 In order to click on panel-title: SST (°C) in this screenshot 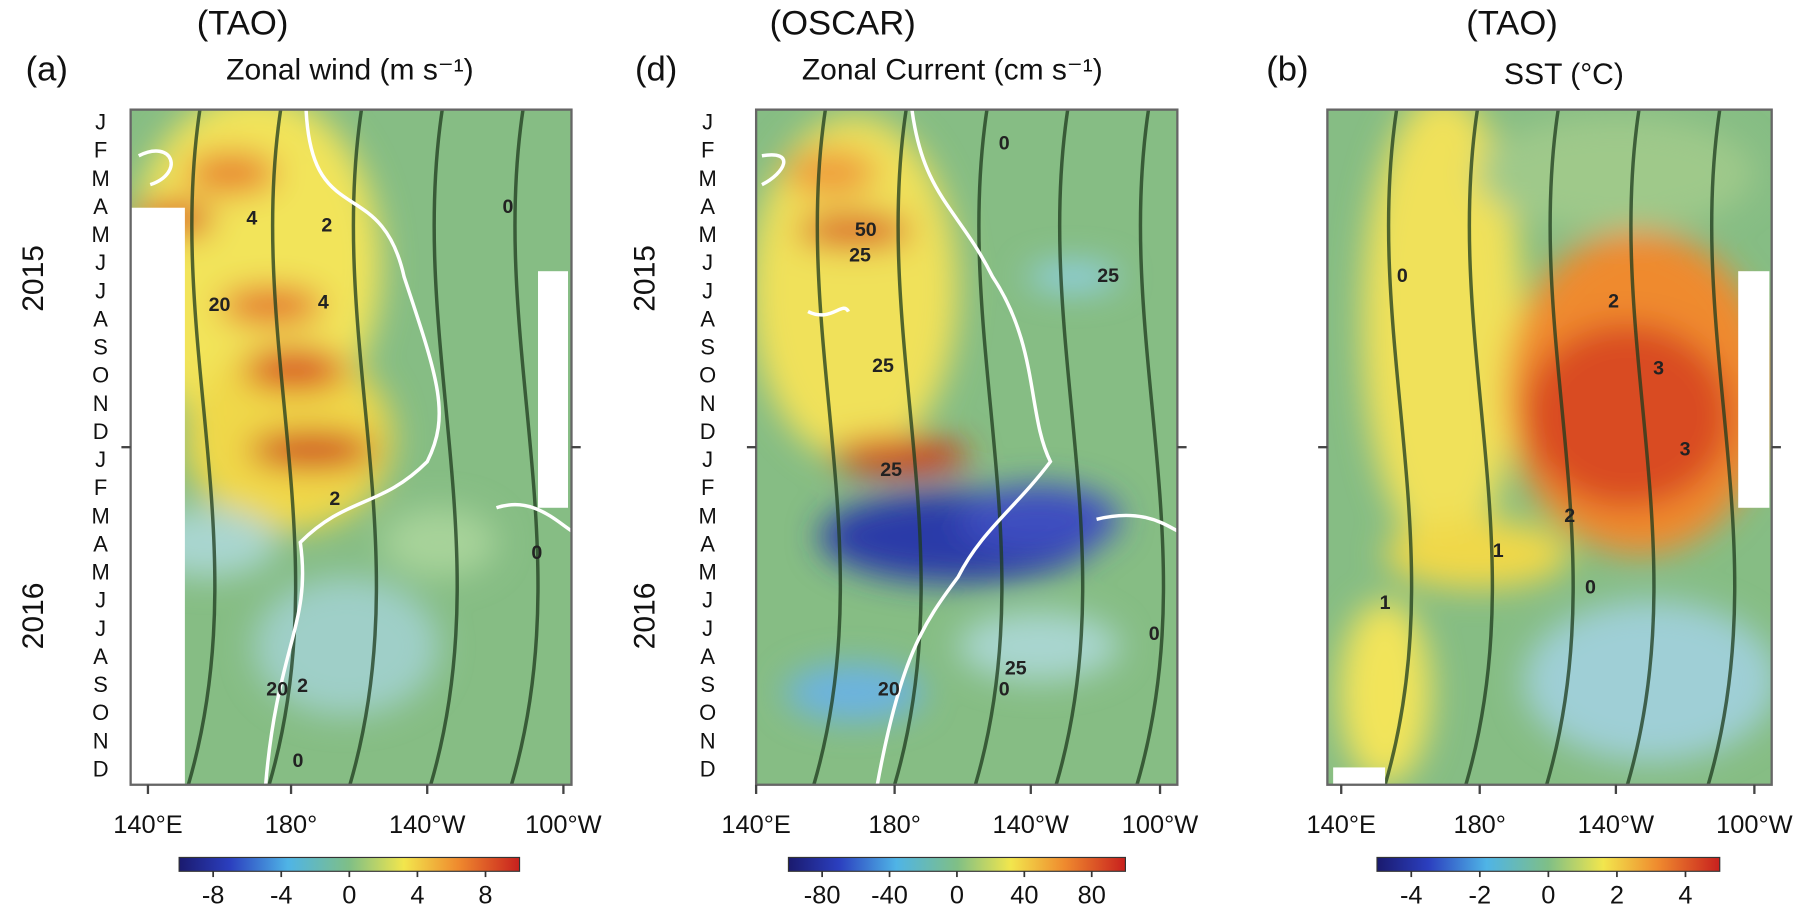, I will do `click(1564, 74)`.